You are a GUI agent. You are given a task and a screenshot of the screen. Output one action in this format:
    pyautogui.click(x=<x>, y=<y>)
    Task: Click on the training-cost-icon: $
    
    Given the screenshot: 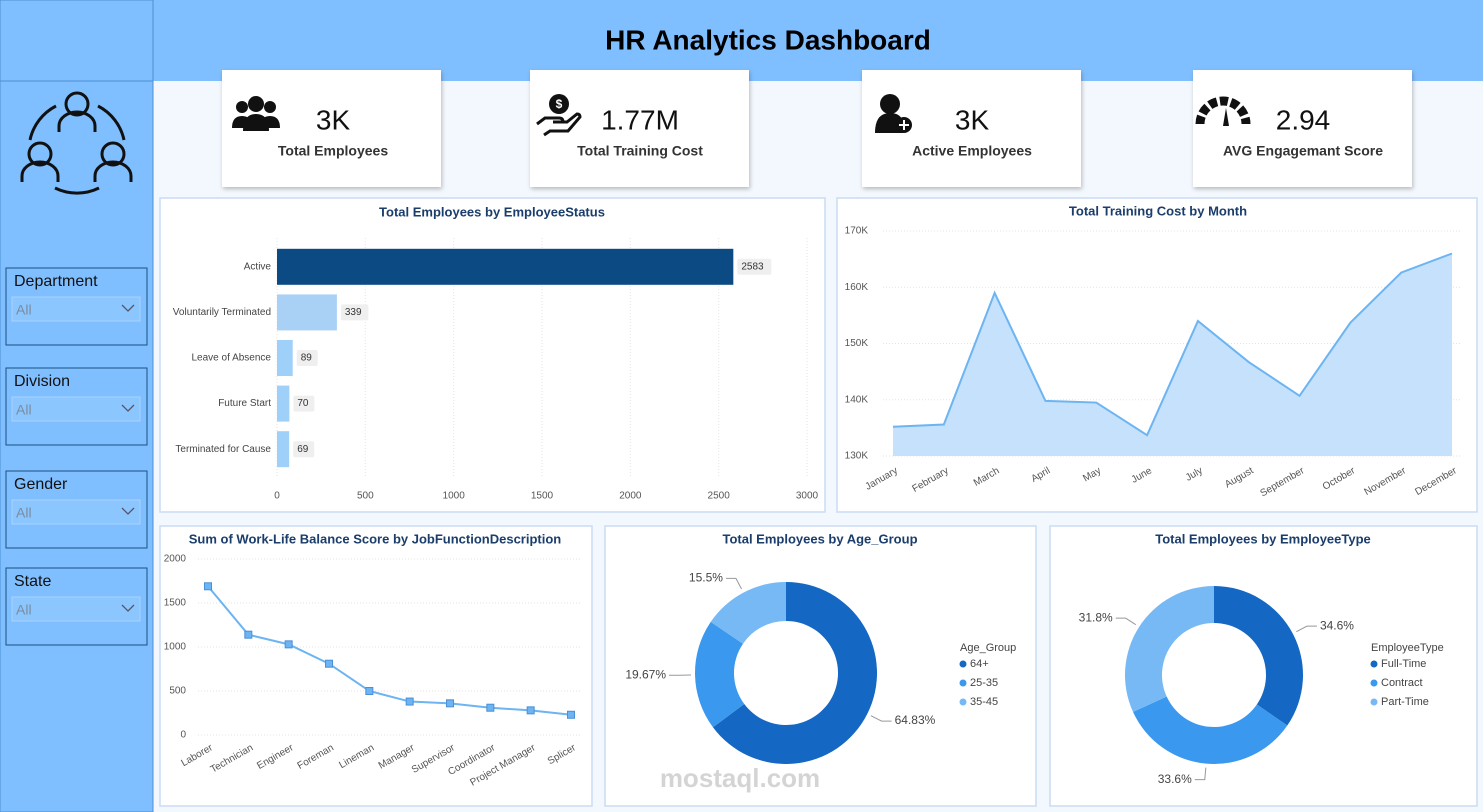 What is the action you would take?
    pyautogui.click(x=559, y=115)
    